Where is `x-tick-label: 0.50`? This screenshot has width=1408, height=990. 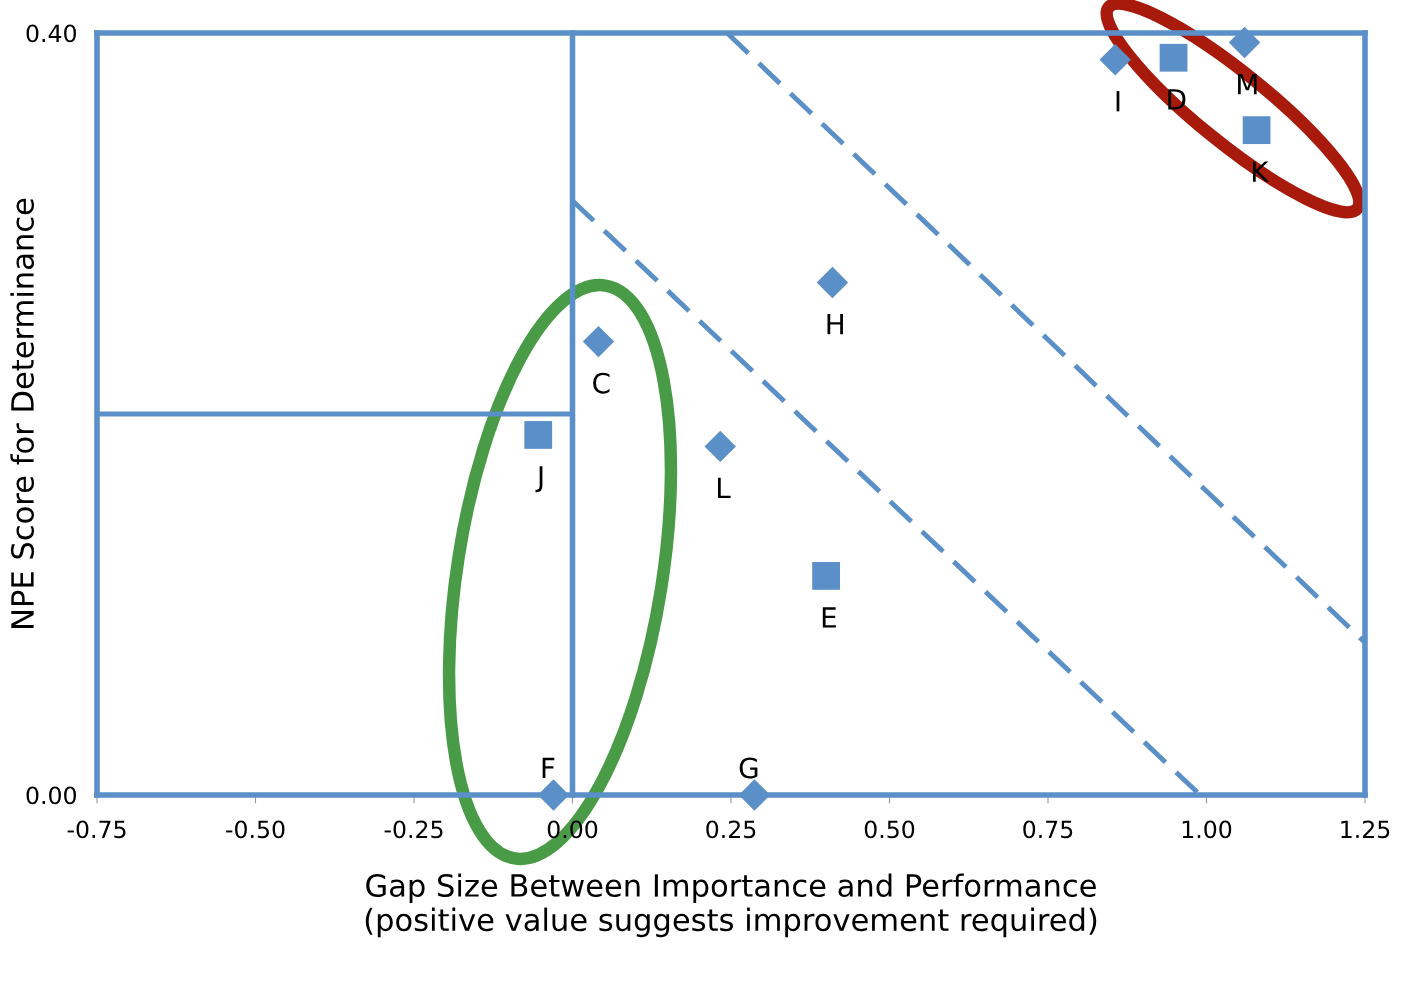 x-tick-label: 0.50 is located at coordinates (889, 829).